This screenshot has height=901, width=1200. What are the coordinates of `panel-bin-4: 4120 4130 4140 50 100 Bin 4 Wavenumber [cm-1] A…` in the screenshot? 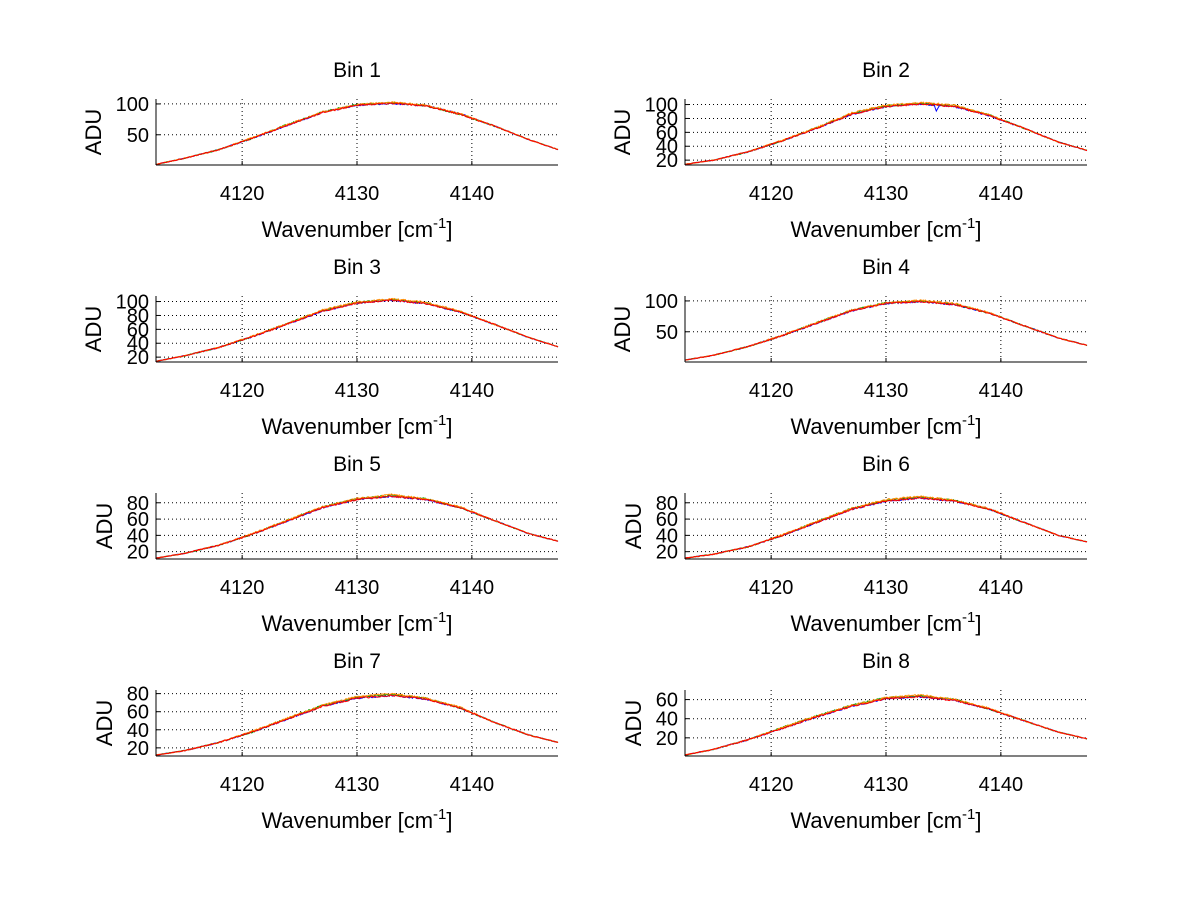 It's located at (849, 347).